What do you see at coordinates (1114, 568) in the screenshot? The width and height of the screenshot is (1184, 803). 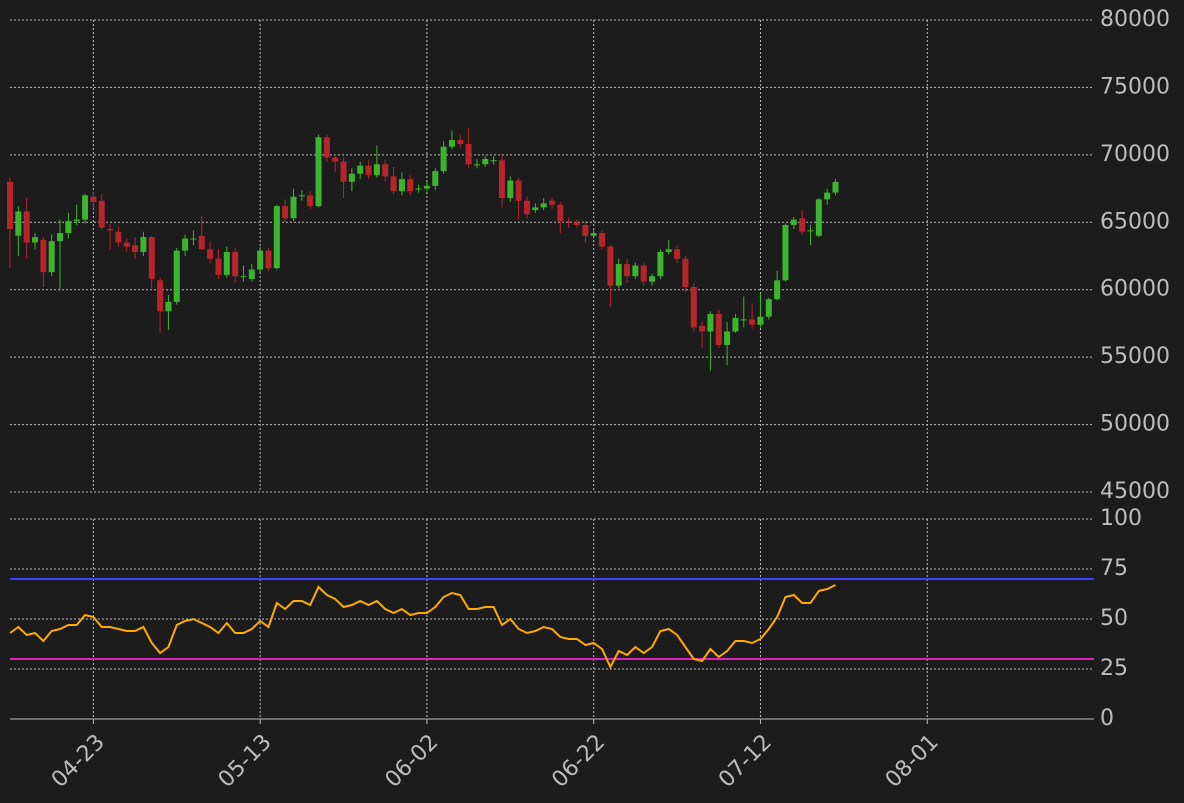 I see `y-tick-label: 75` at bounding box center [1114, 568].